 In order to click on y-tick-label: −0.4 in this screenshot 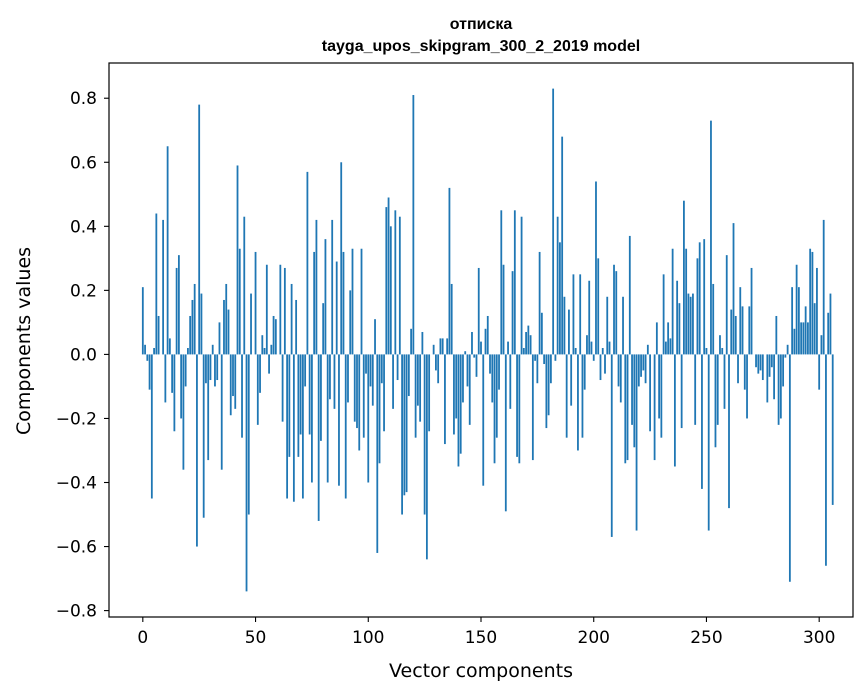, I will do `click(76, 484)`.